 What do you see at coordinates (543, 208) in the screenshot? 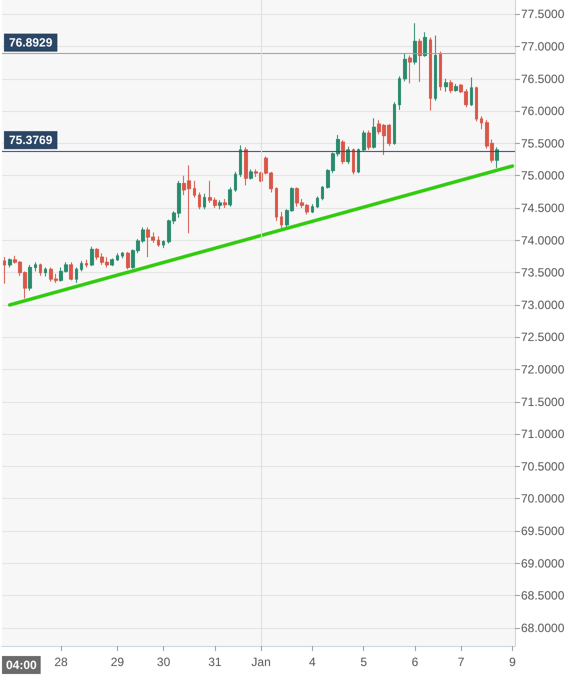
I see `y-tick-label: 74.5000` at bounding box center [543, 208].